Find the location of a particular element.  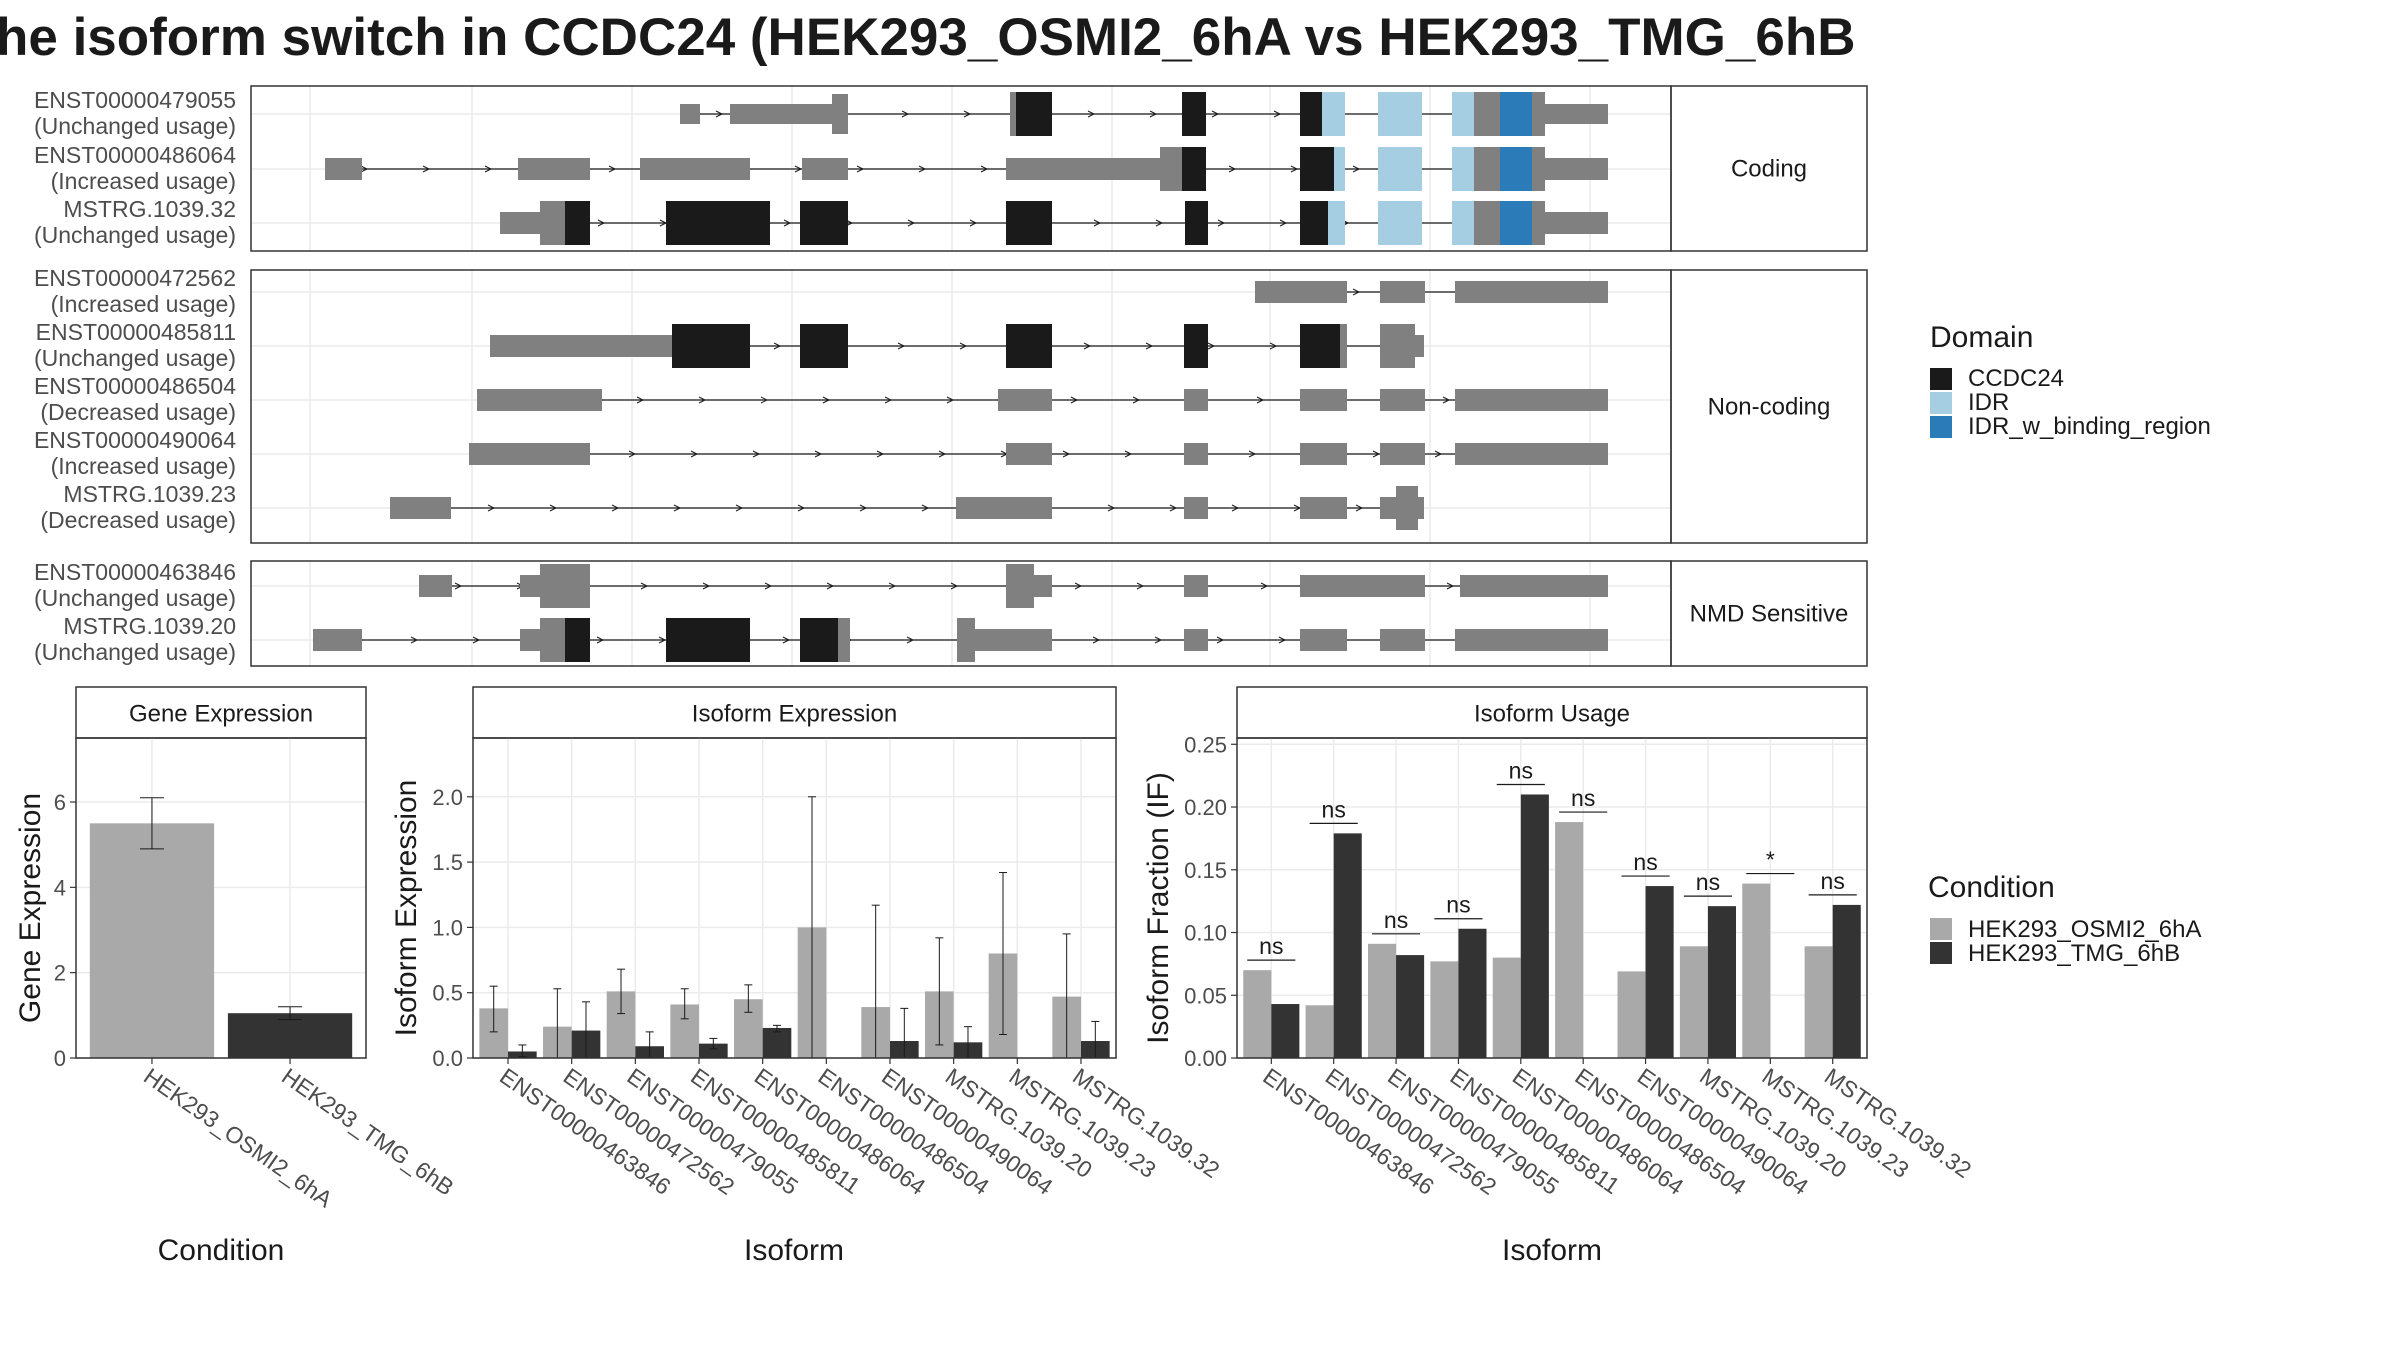

y-tick-label: 1.5 is located at coordinates (447, 862).